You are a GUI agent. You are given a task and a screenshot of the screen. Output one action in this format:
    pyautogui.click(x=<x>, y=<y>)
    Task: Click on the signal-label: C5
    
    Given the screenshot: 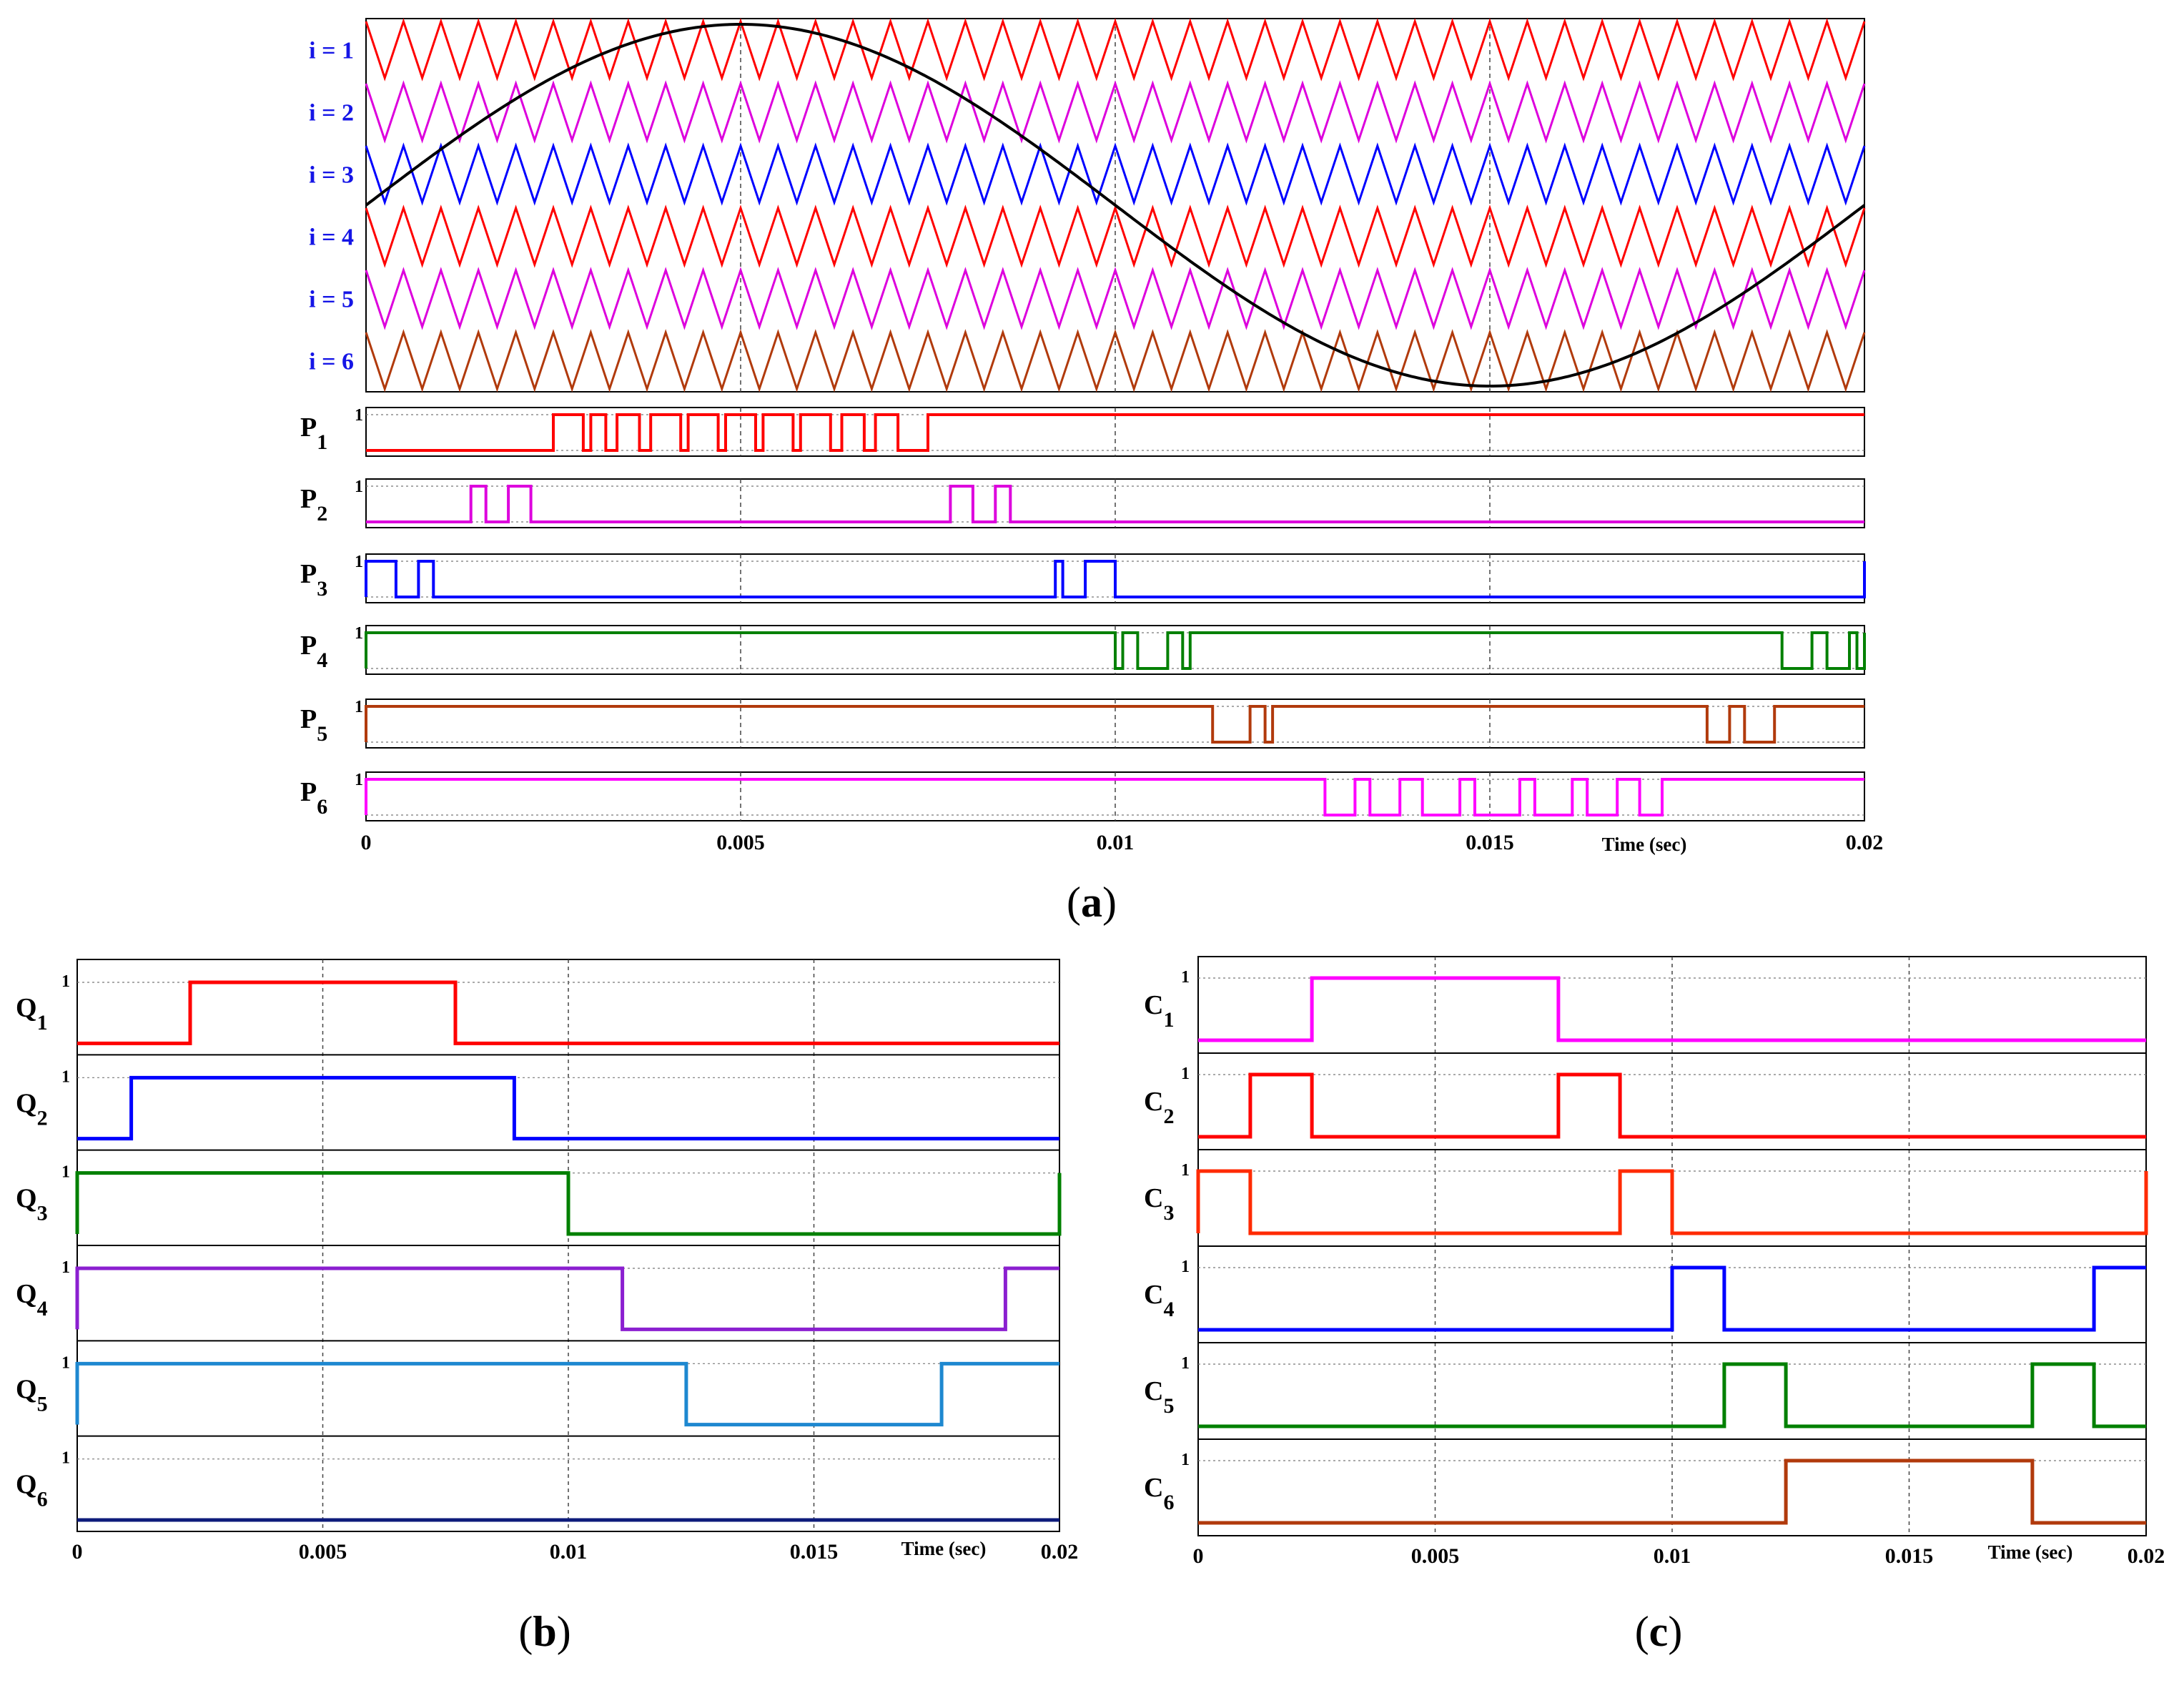 What is the action you would take?
    pyautogui.click(x=1159, y=1397)
    